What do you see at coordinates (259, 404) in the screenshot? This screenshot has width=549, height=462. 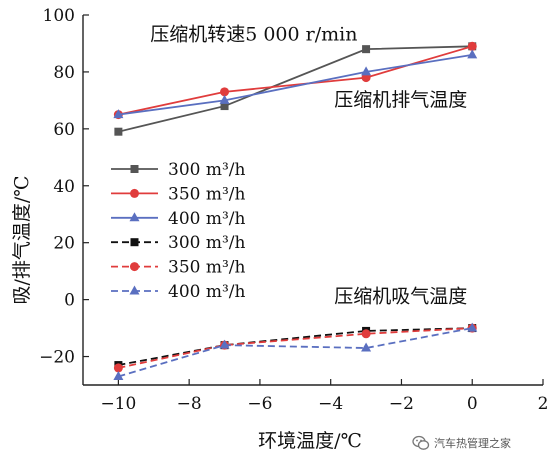 I see `x-tick-label: −6` at bounding box center [259, 404].